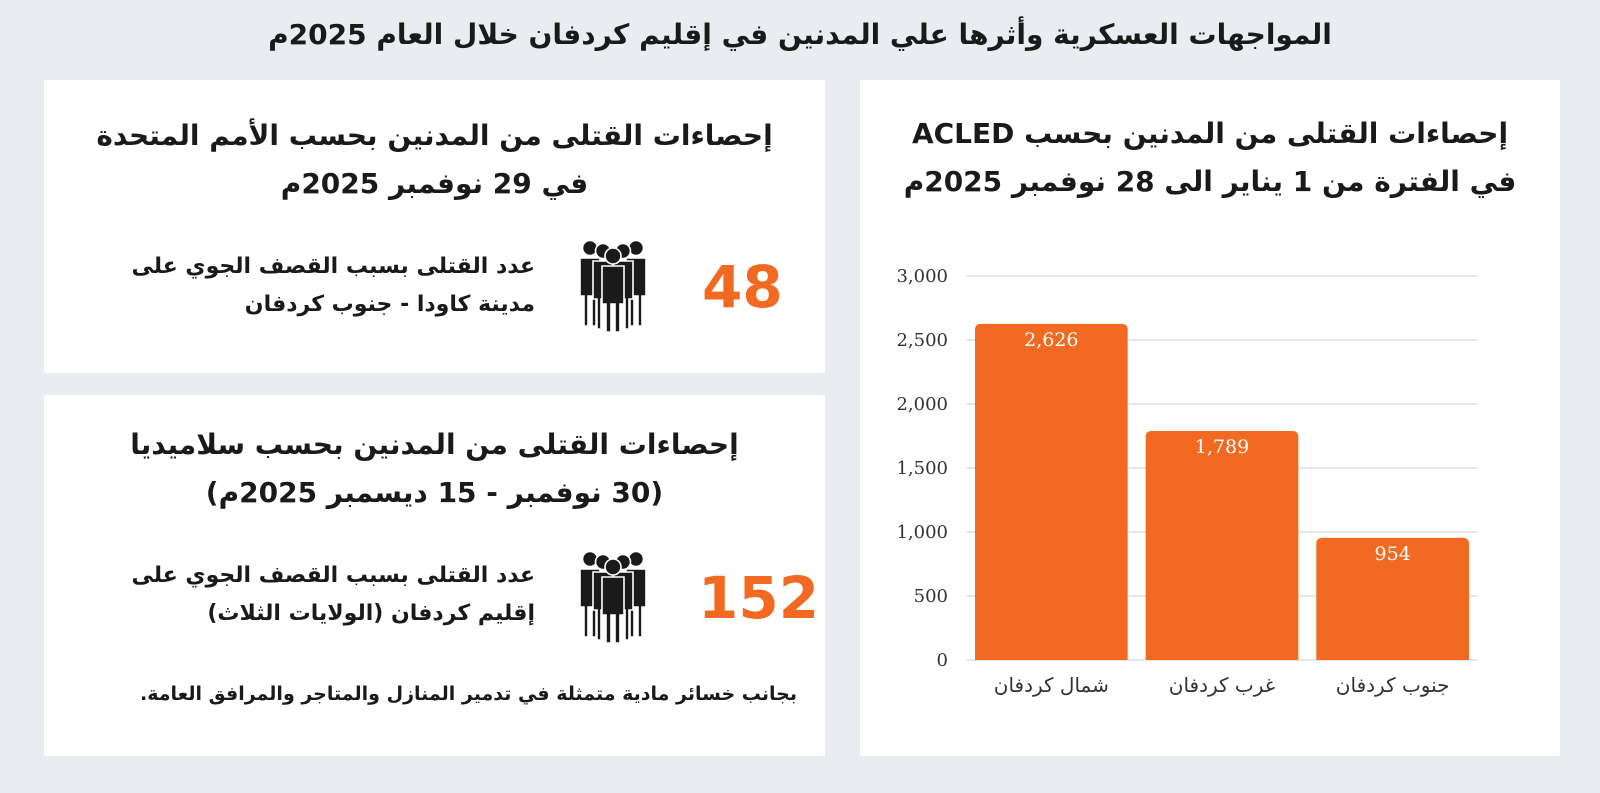 The image size is (1600, 793). Describe the element at coordinates (434, 183) in the screenshot. I see `un-heading-line2: في 29 نوفمبر 2025م` at that location.